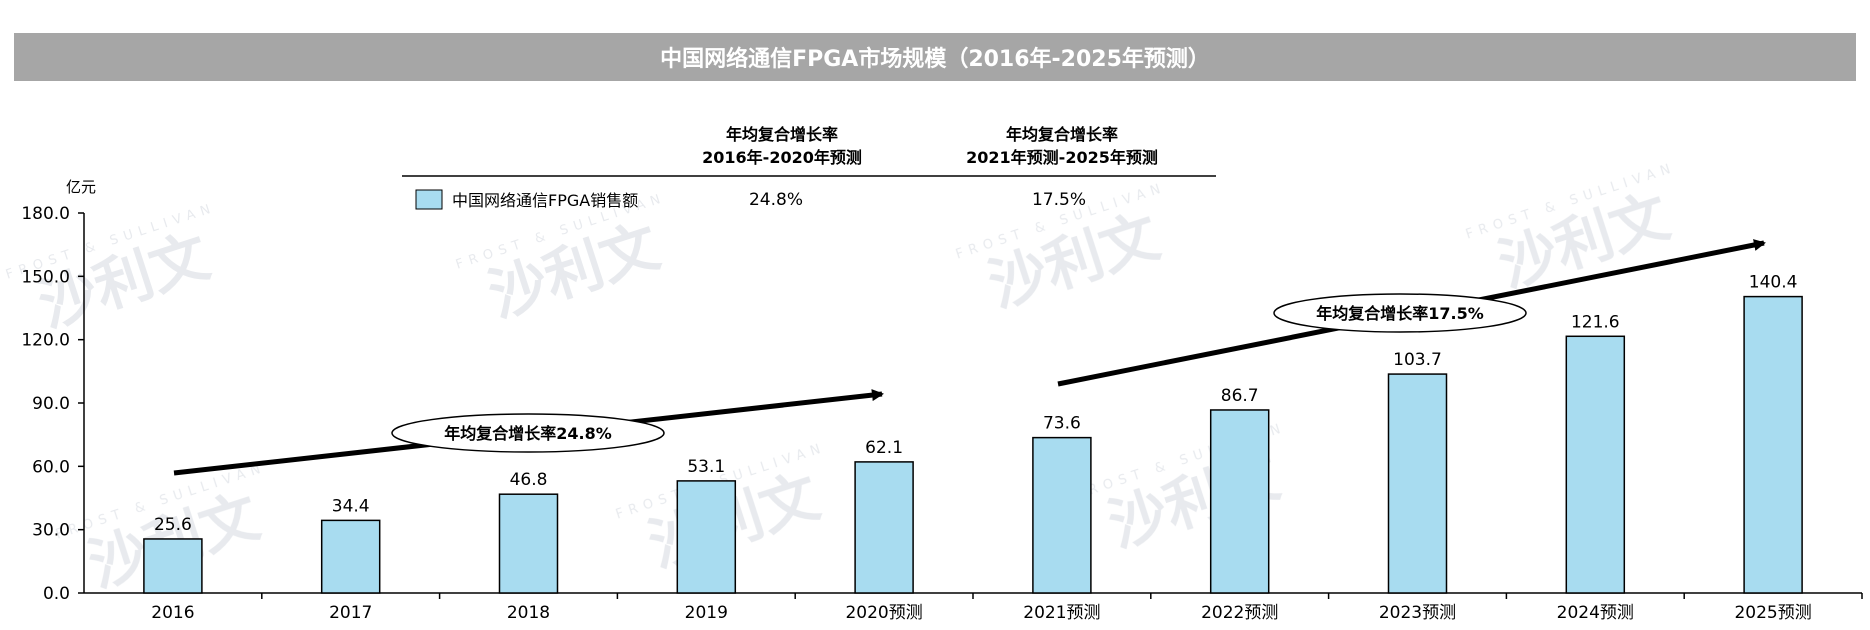 The height and width of the screenshot is (630, 1870). What do you see at coordinates (45, 277) in the screenshot?
I see `y-tick-label: 150.0` at bounding box center [45, 277].